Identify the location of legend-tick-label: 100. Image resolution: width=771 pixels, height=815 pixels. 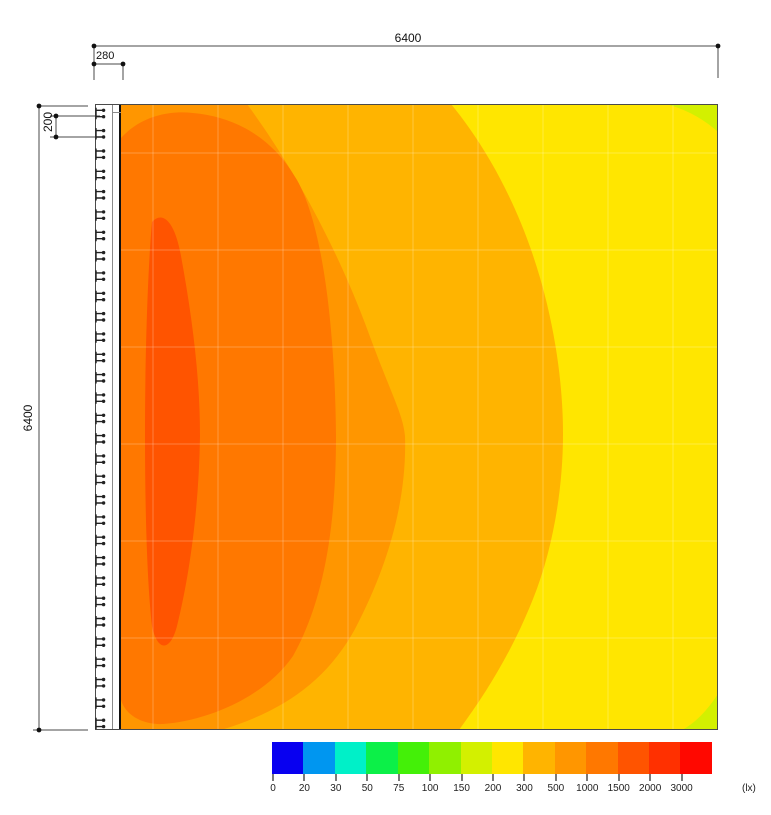
(430, 788).